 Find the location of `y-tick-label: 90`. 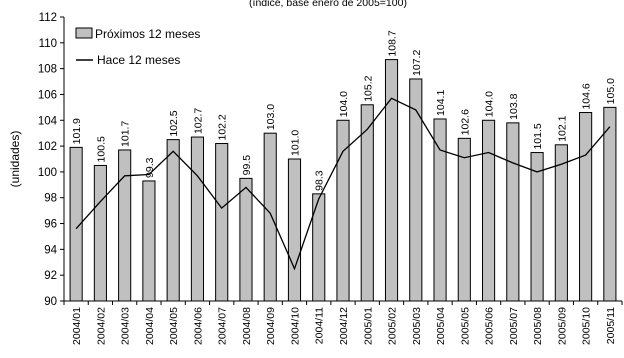

y-tick-label: 90 is located at coordinates (50, 302).